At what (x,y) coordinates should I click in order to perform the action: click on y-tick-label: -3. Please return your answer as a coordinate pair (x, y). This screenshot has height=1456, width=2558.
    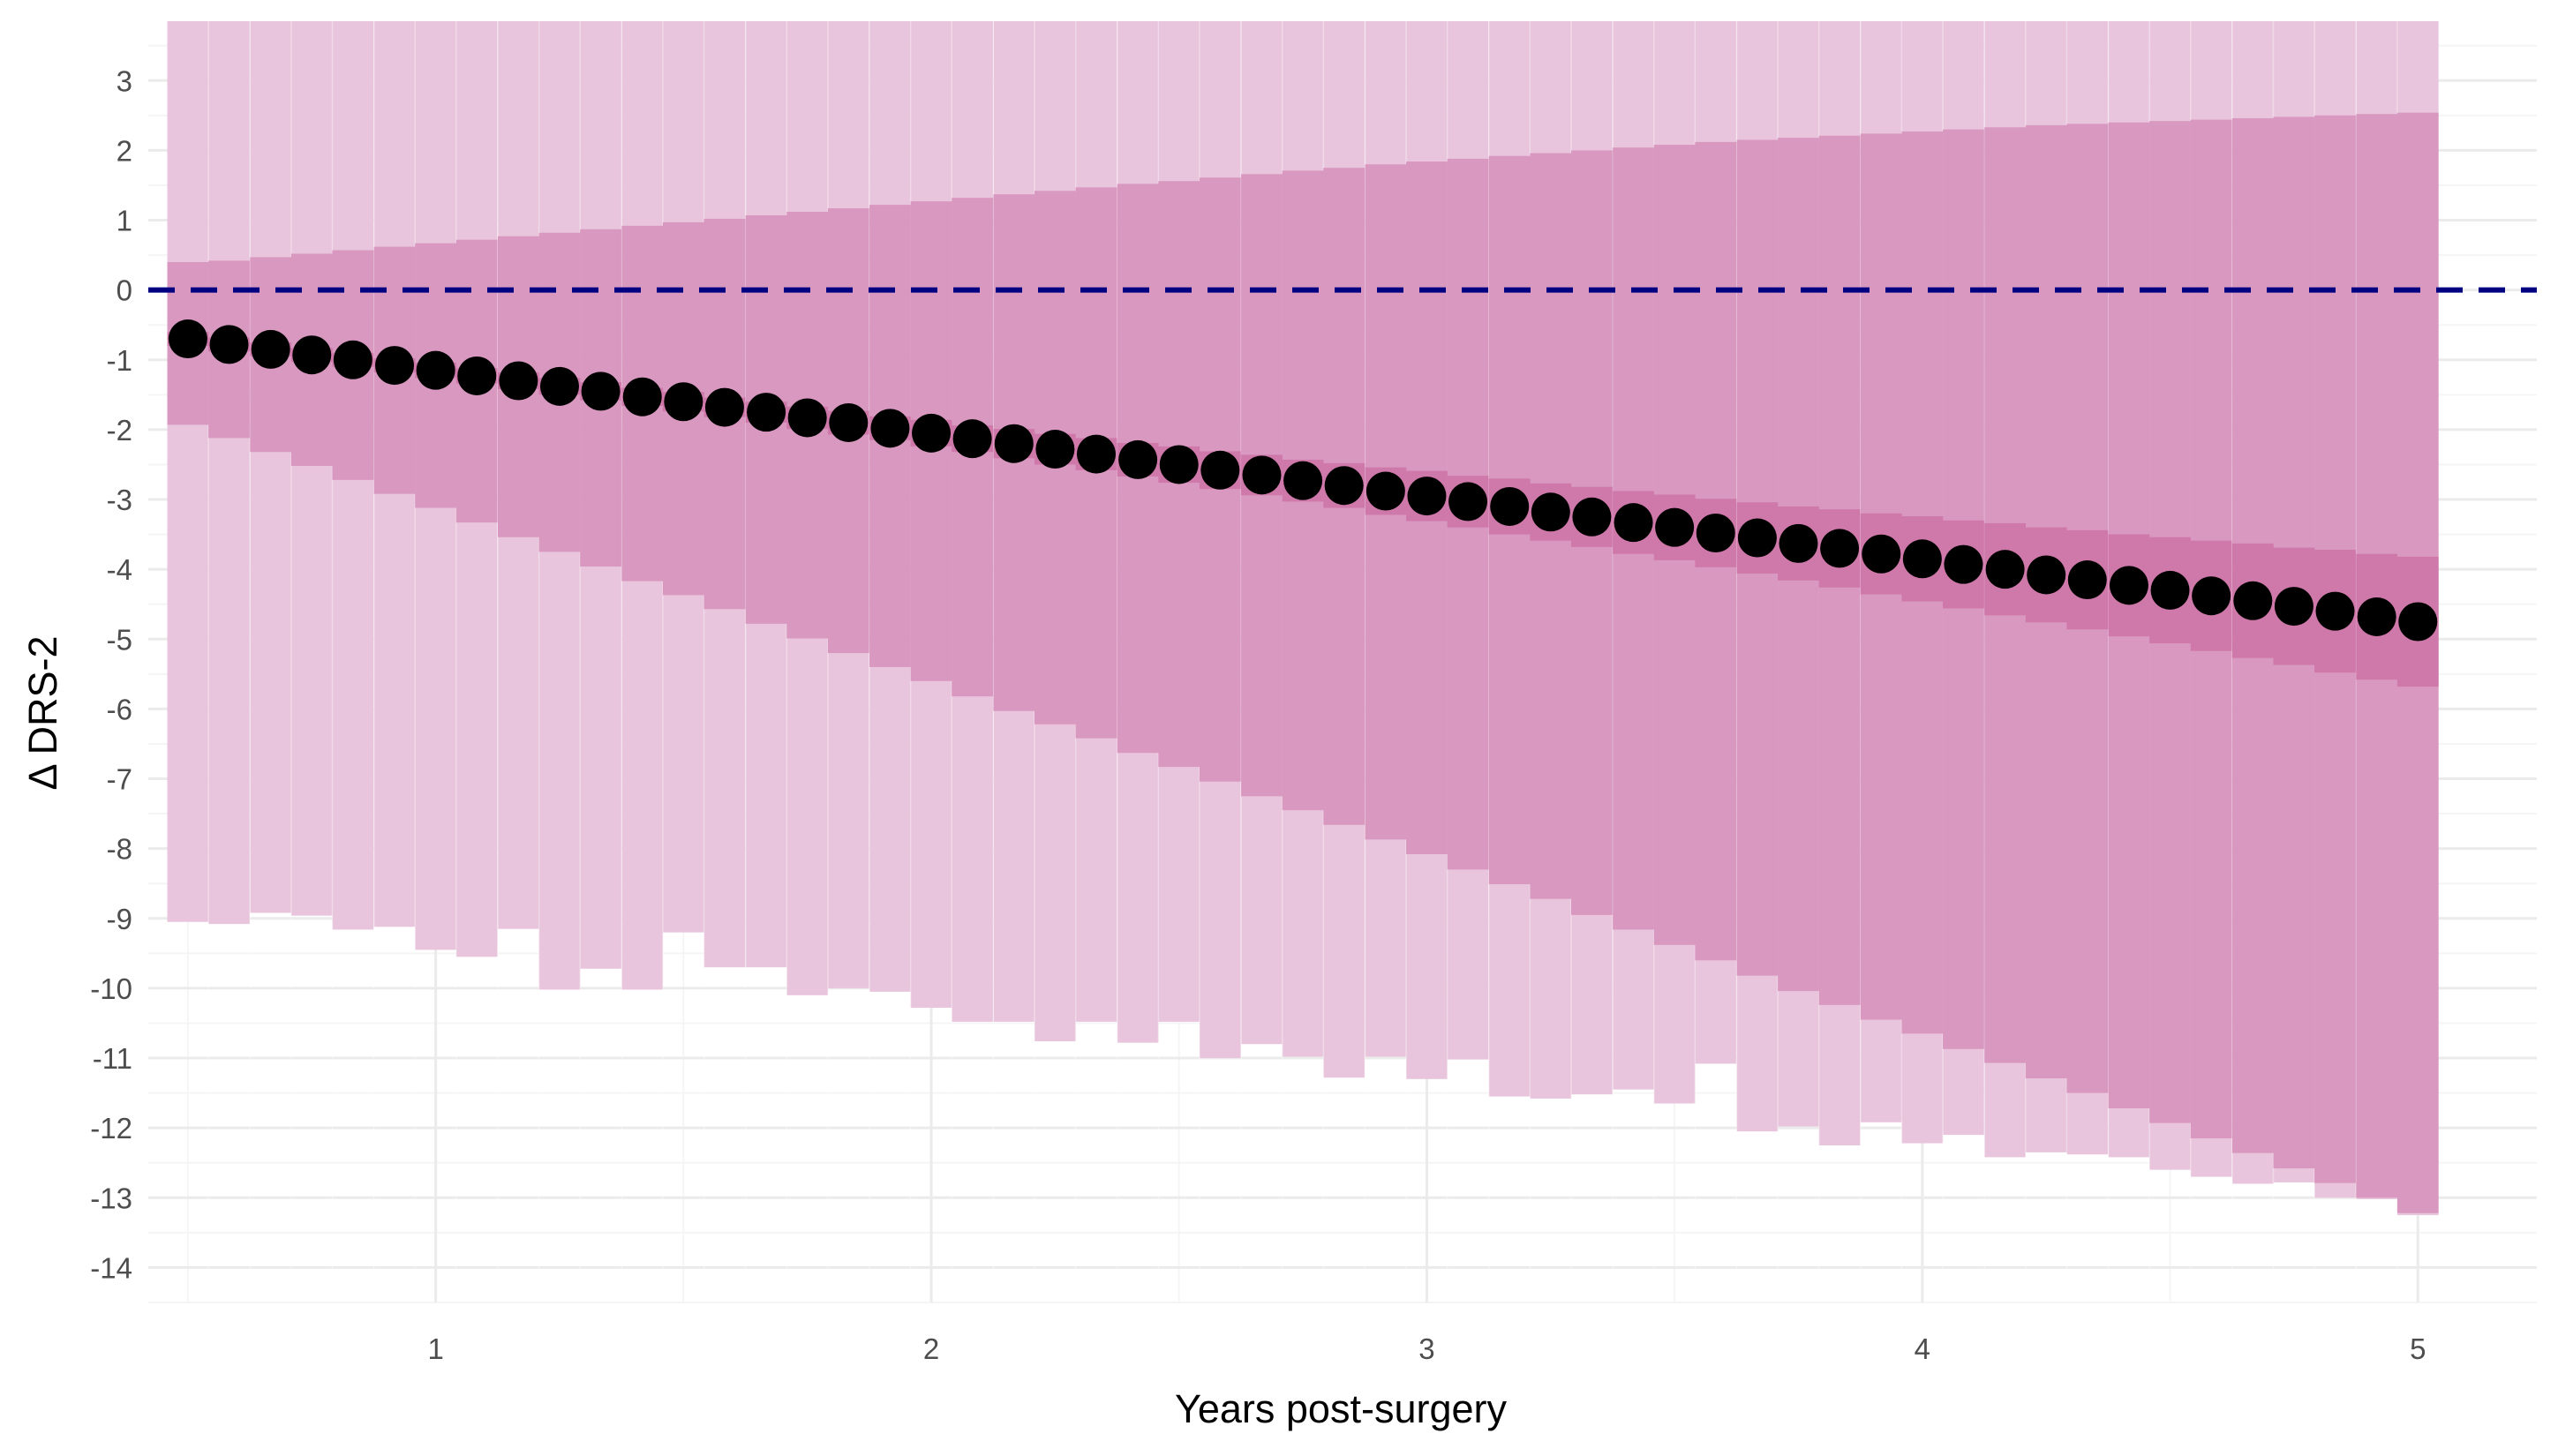
    Looking at the image, I should click on (120, 500).